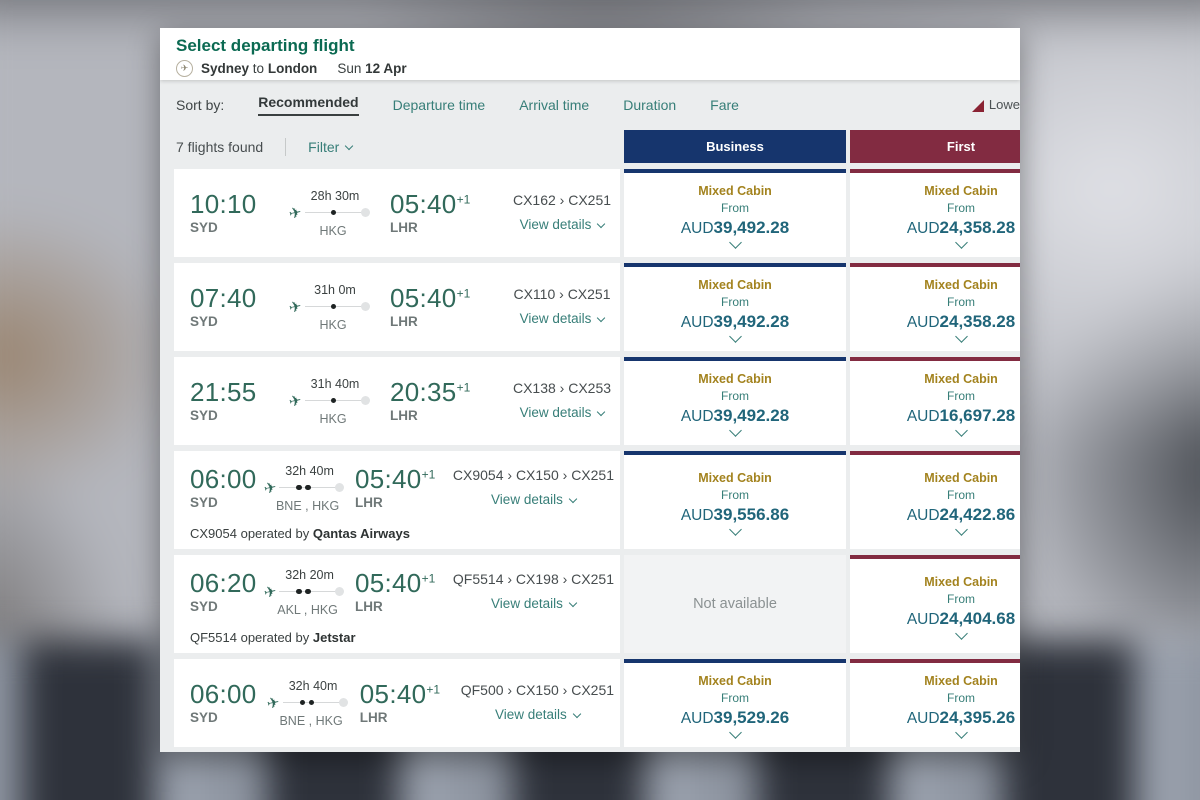  Describe the element at coordinates (935, 703) in the screenshot. I see `first-fare-card: Mixed Cabin From AUD24,395.26` at that location.